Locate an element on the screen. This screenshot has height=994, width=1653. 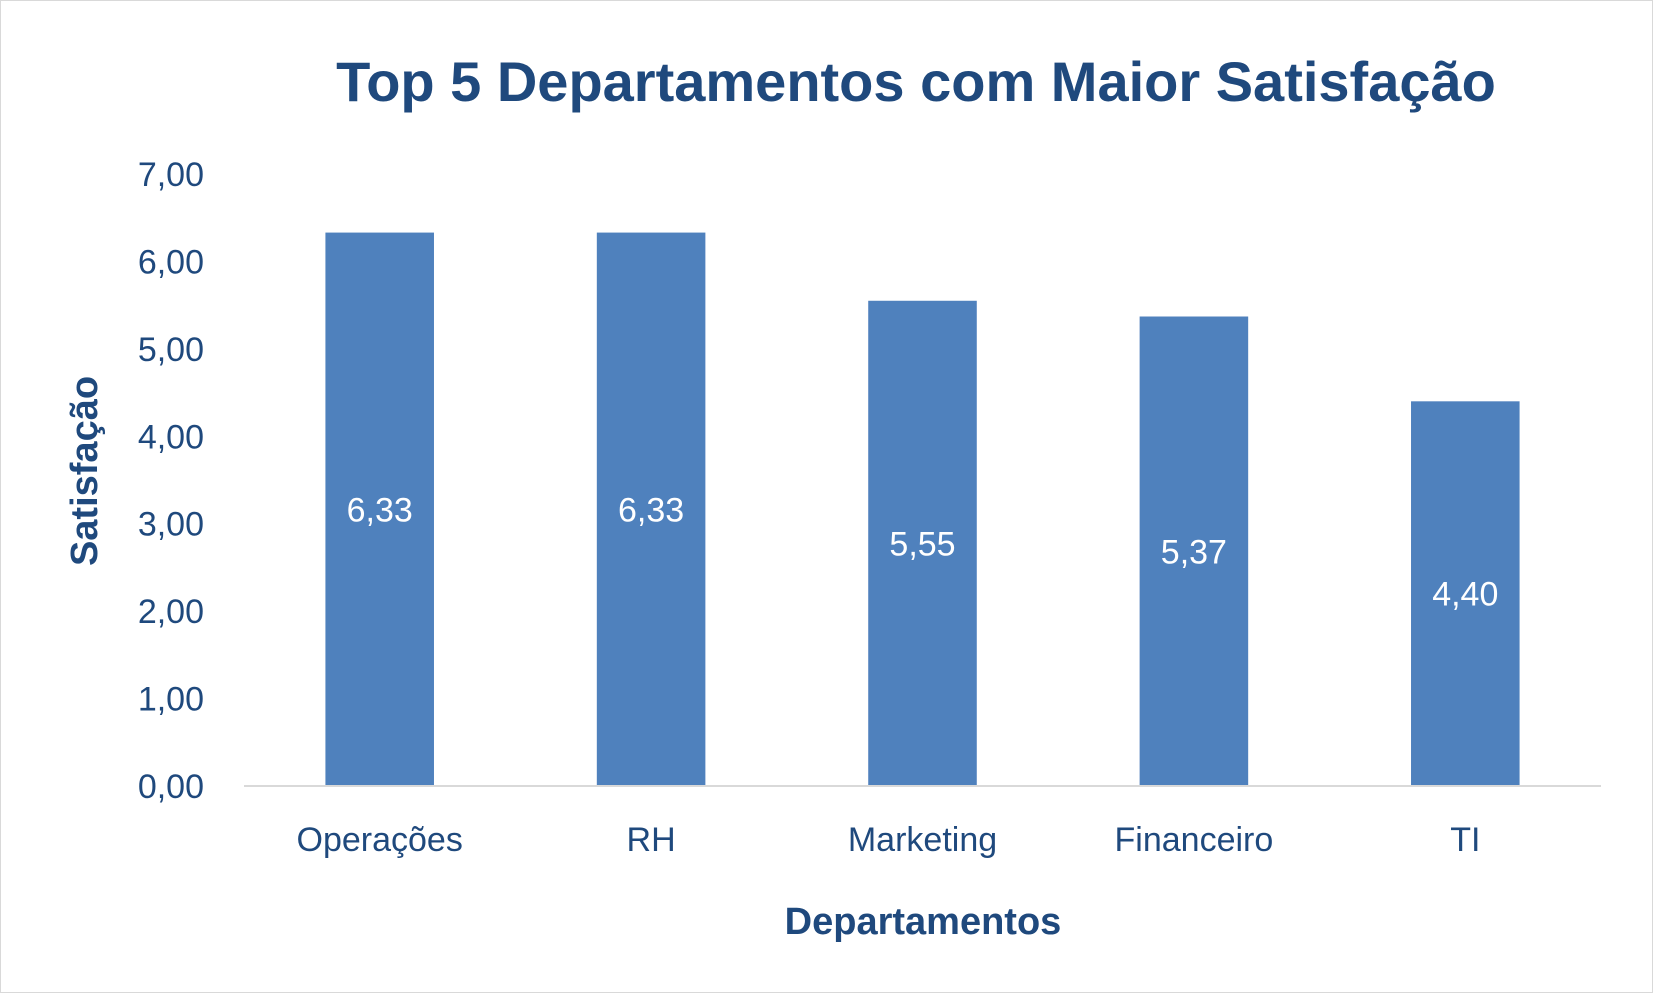
x-axis-title: Departamentos is located at coordinates (923, 922).